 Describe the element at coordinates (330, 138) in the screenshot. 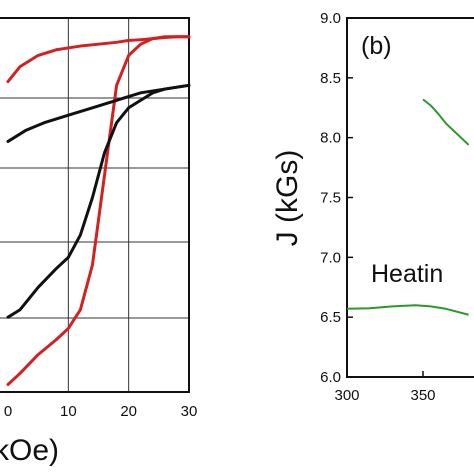

I see `panel-b-y-tick-label: 8.0` at that location.